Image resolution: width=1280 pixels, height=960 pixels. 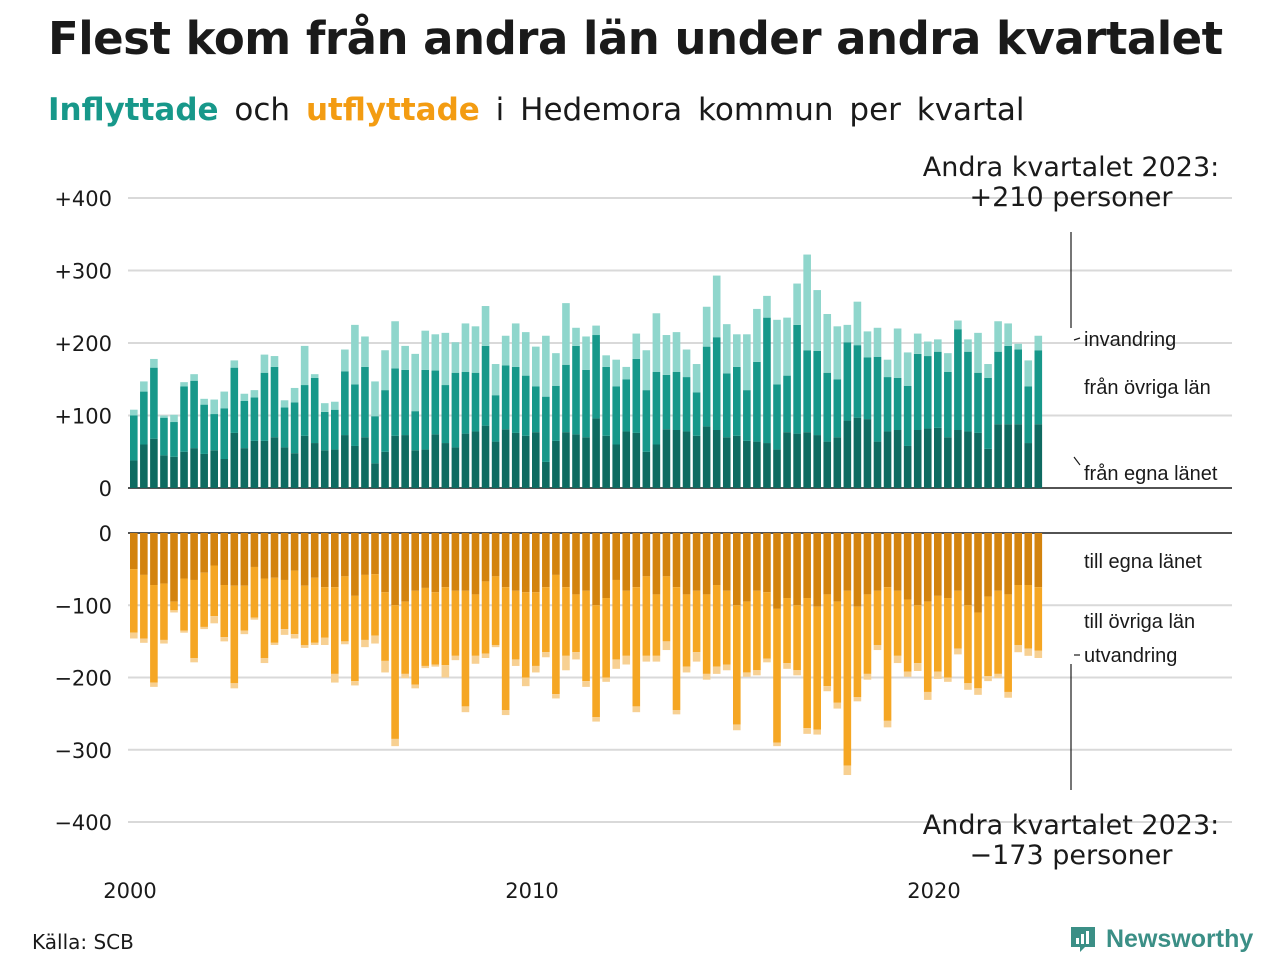 What do you see at coordinates (1160, 939) in the screenshot?
I see `brand: Newsworthy` at bounding box center [1160, 939].